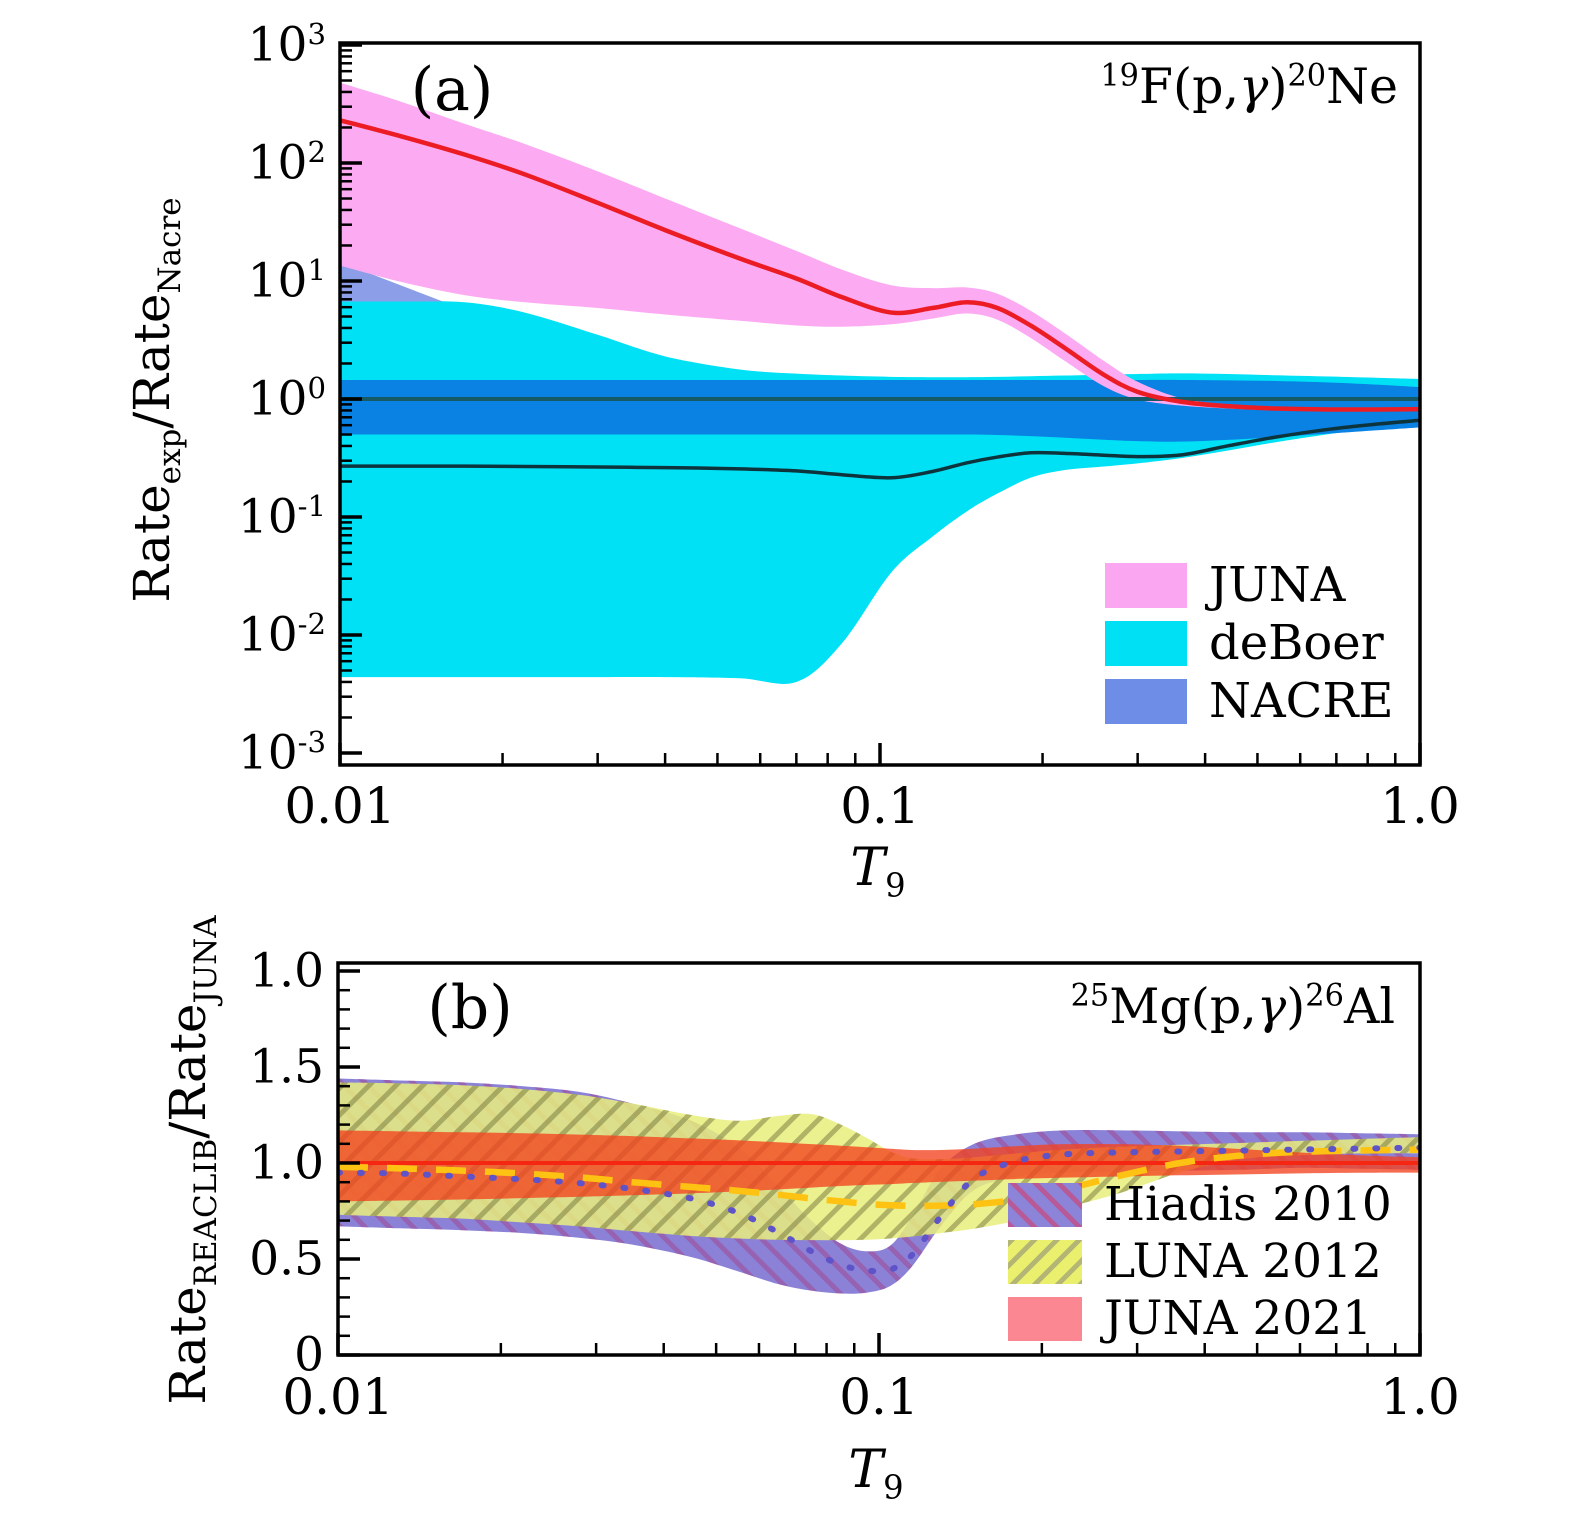 Image resolution: width=1575 pixels, height=1516 pixels. Describe the element at coordinates (879, 1178) in the screenshot. I see `luna-median-dashed-line` at that location.